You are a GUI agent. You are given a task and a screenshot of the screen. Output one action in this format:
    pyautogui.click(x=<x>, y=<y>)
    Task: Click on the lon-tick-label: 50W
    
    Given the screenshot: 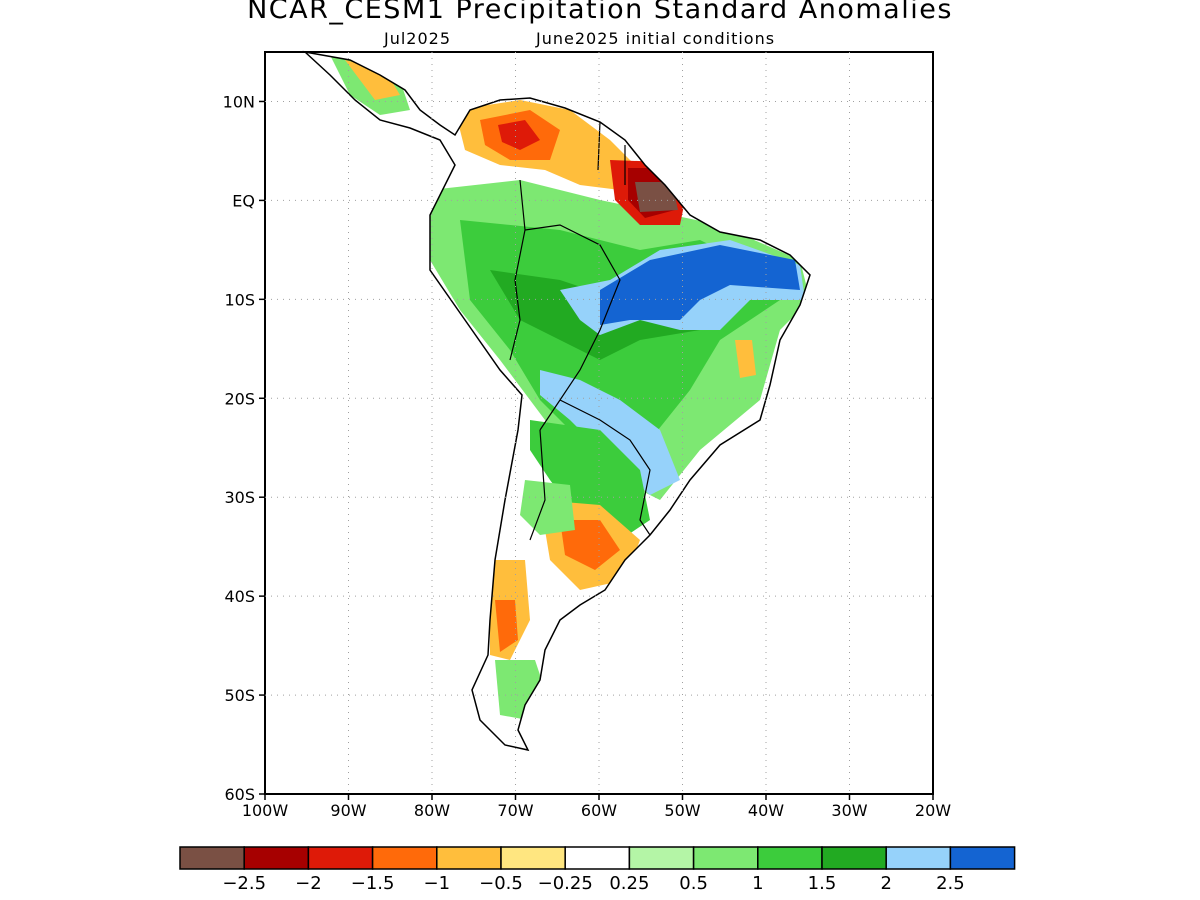 What is the action you would take?
    pyautogui.click(x=682, y=810)
    